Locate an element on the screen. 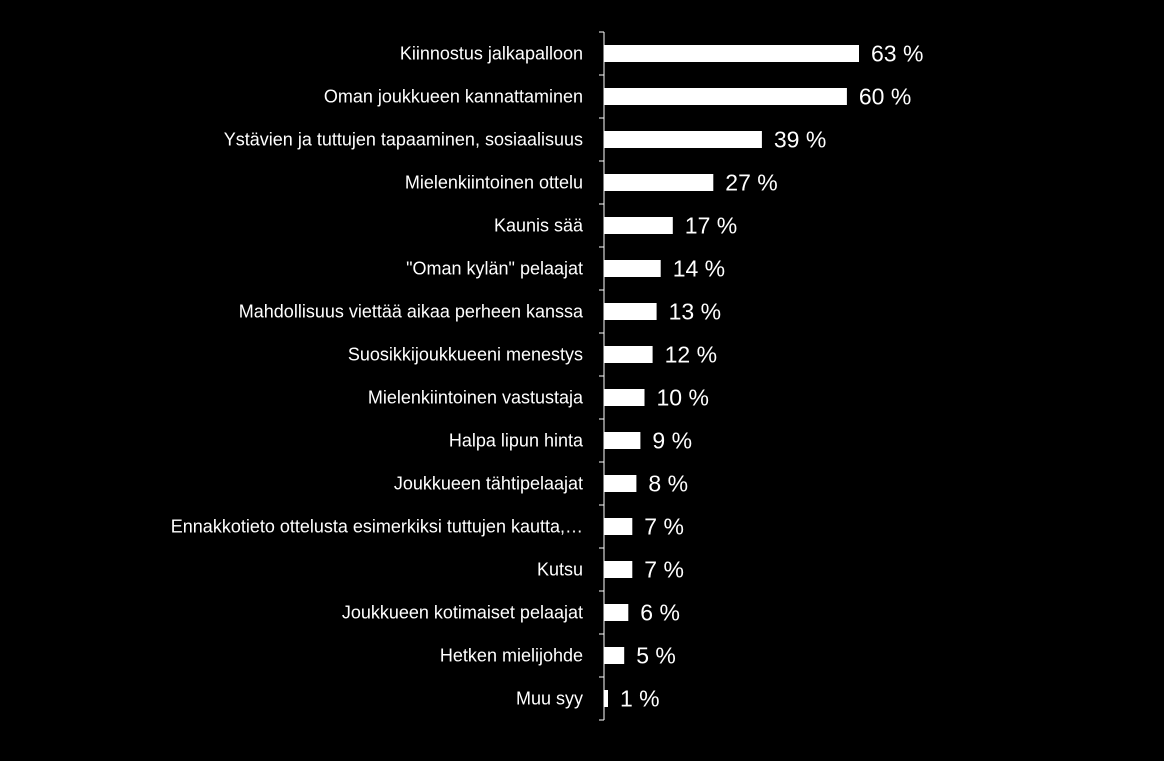 This screenshot has height=761, width=1164. data-label: 12 % is located at coordinates (691, 355).